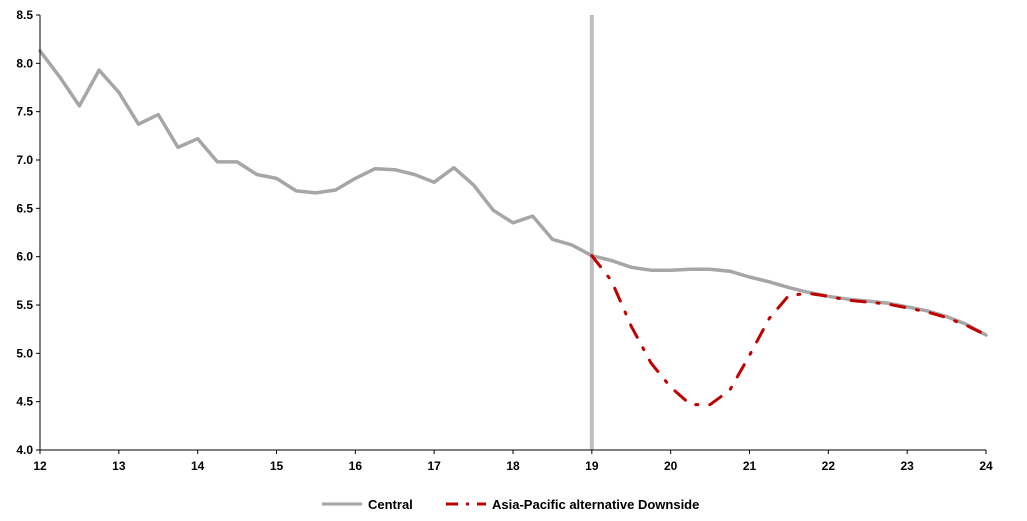 The width and height of the screenshot is (1027, 521). I want to click on y-tick-label: 4.5, so click(24, 402).